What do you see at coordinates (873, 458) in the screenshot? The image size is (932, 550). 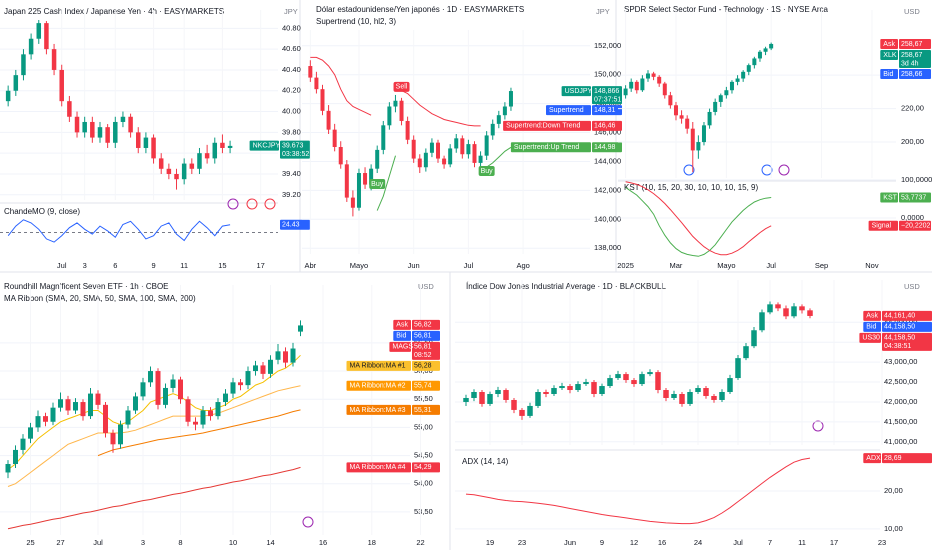 I see `tag-name: ADX` at bounding box center [873, 458].